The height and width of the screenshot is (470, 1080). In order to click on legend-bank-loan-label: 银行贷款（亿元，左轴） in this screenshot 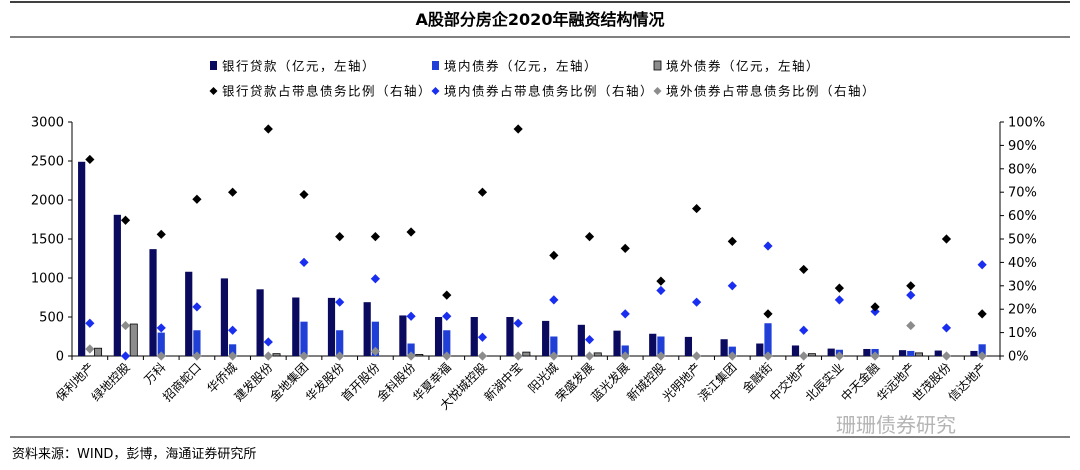, I will do `click(299, 66)`.